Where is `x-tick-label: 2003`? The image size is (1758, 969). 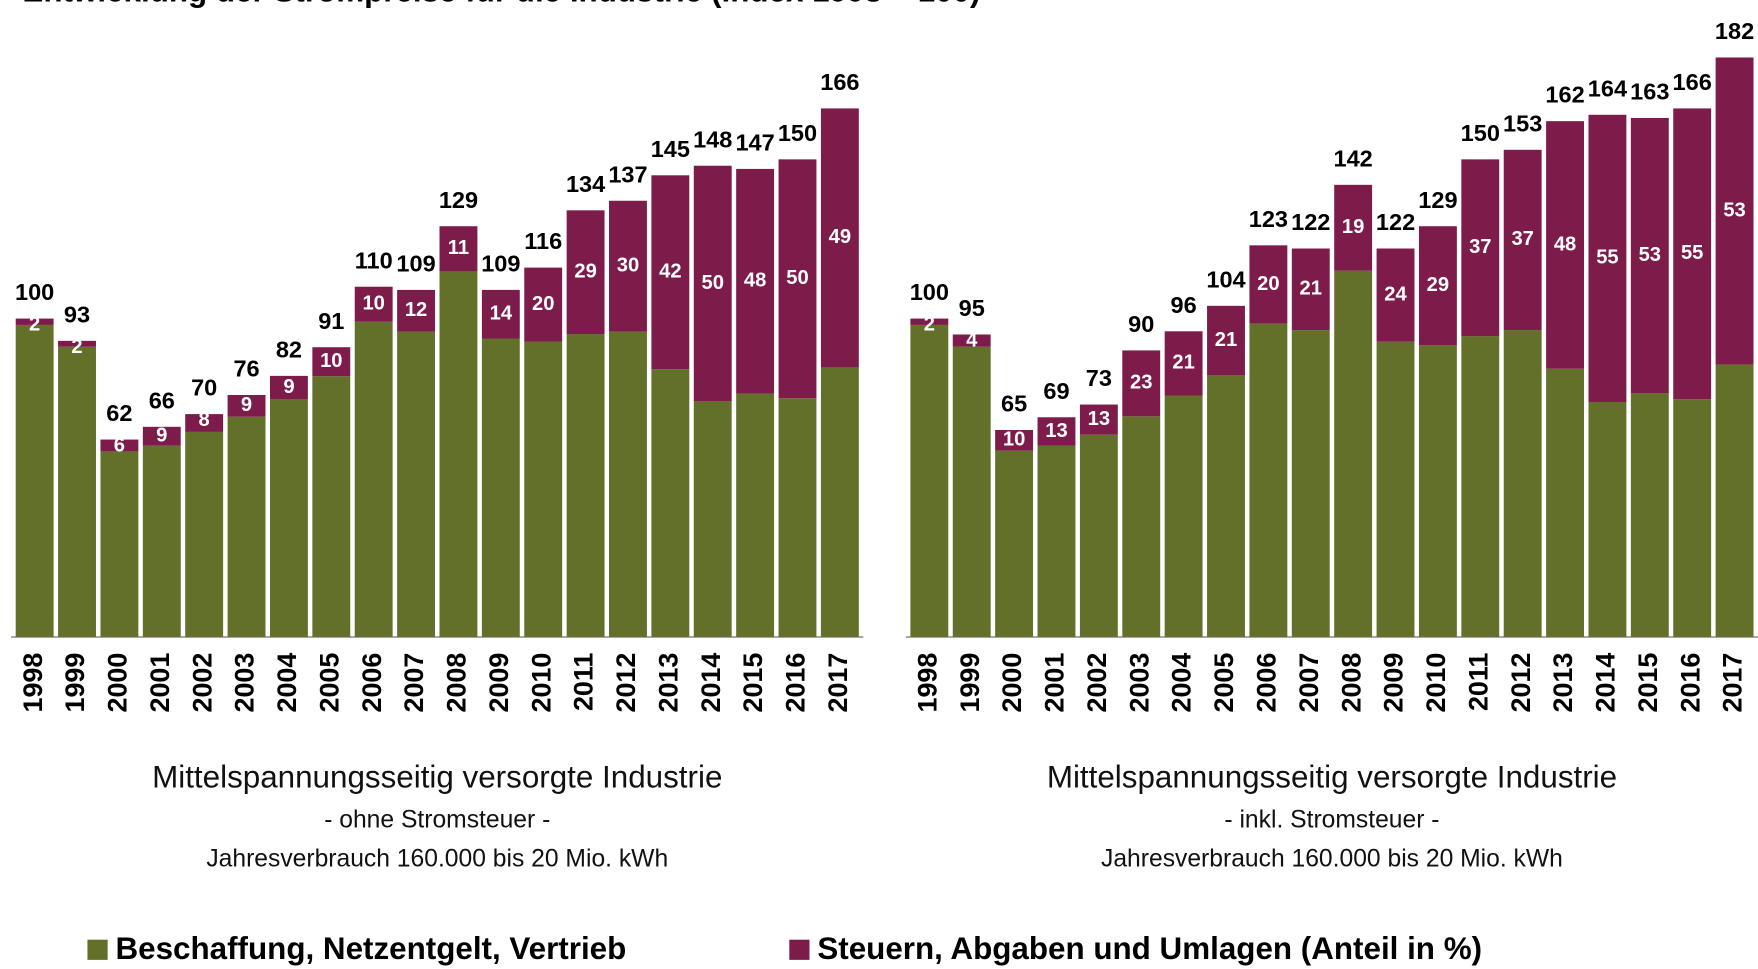
x-tick-label: 2003 is located at coordinates (245, 683).